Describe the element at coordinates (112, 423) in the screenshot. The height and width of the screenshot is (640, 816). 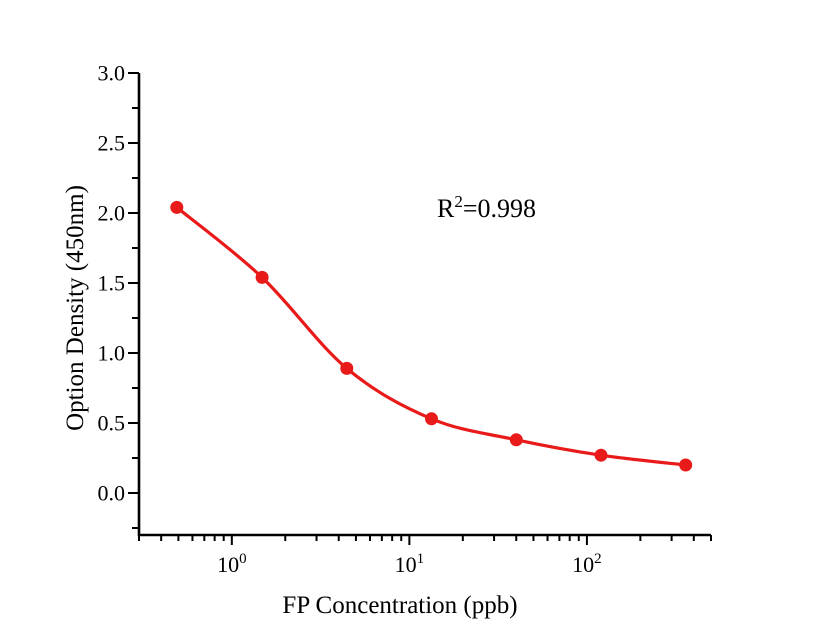
I see `y-axis-tick-label: 0.5` at that location.